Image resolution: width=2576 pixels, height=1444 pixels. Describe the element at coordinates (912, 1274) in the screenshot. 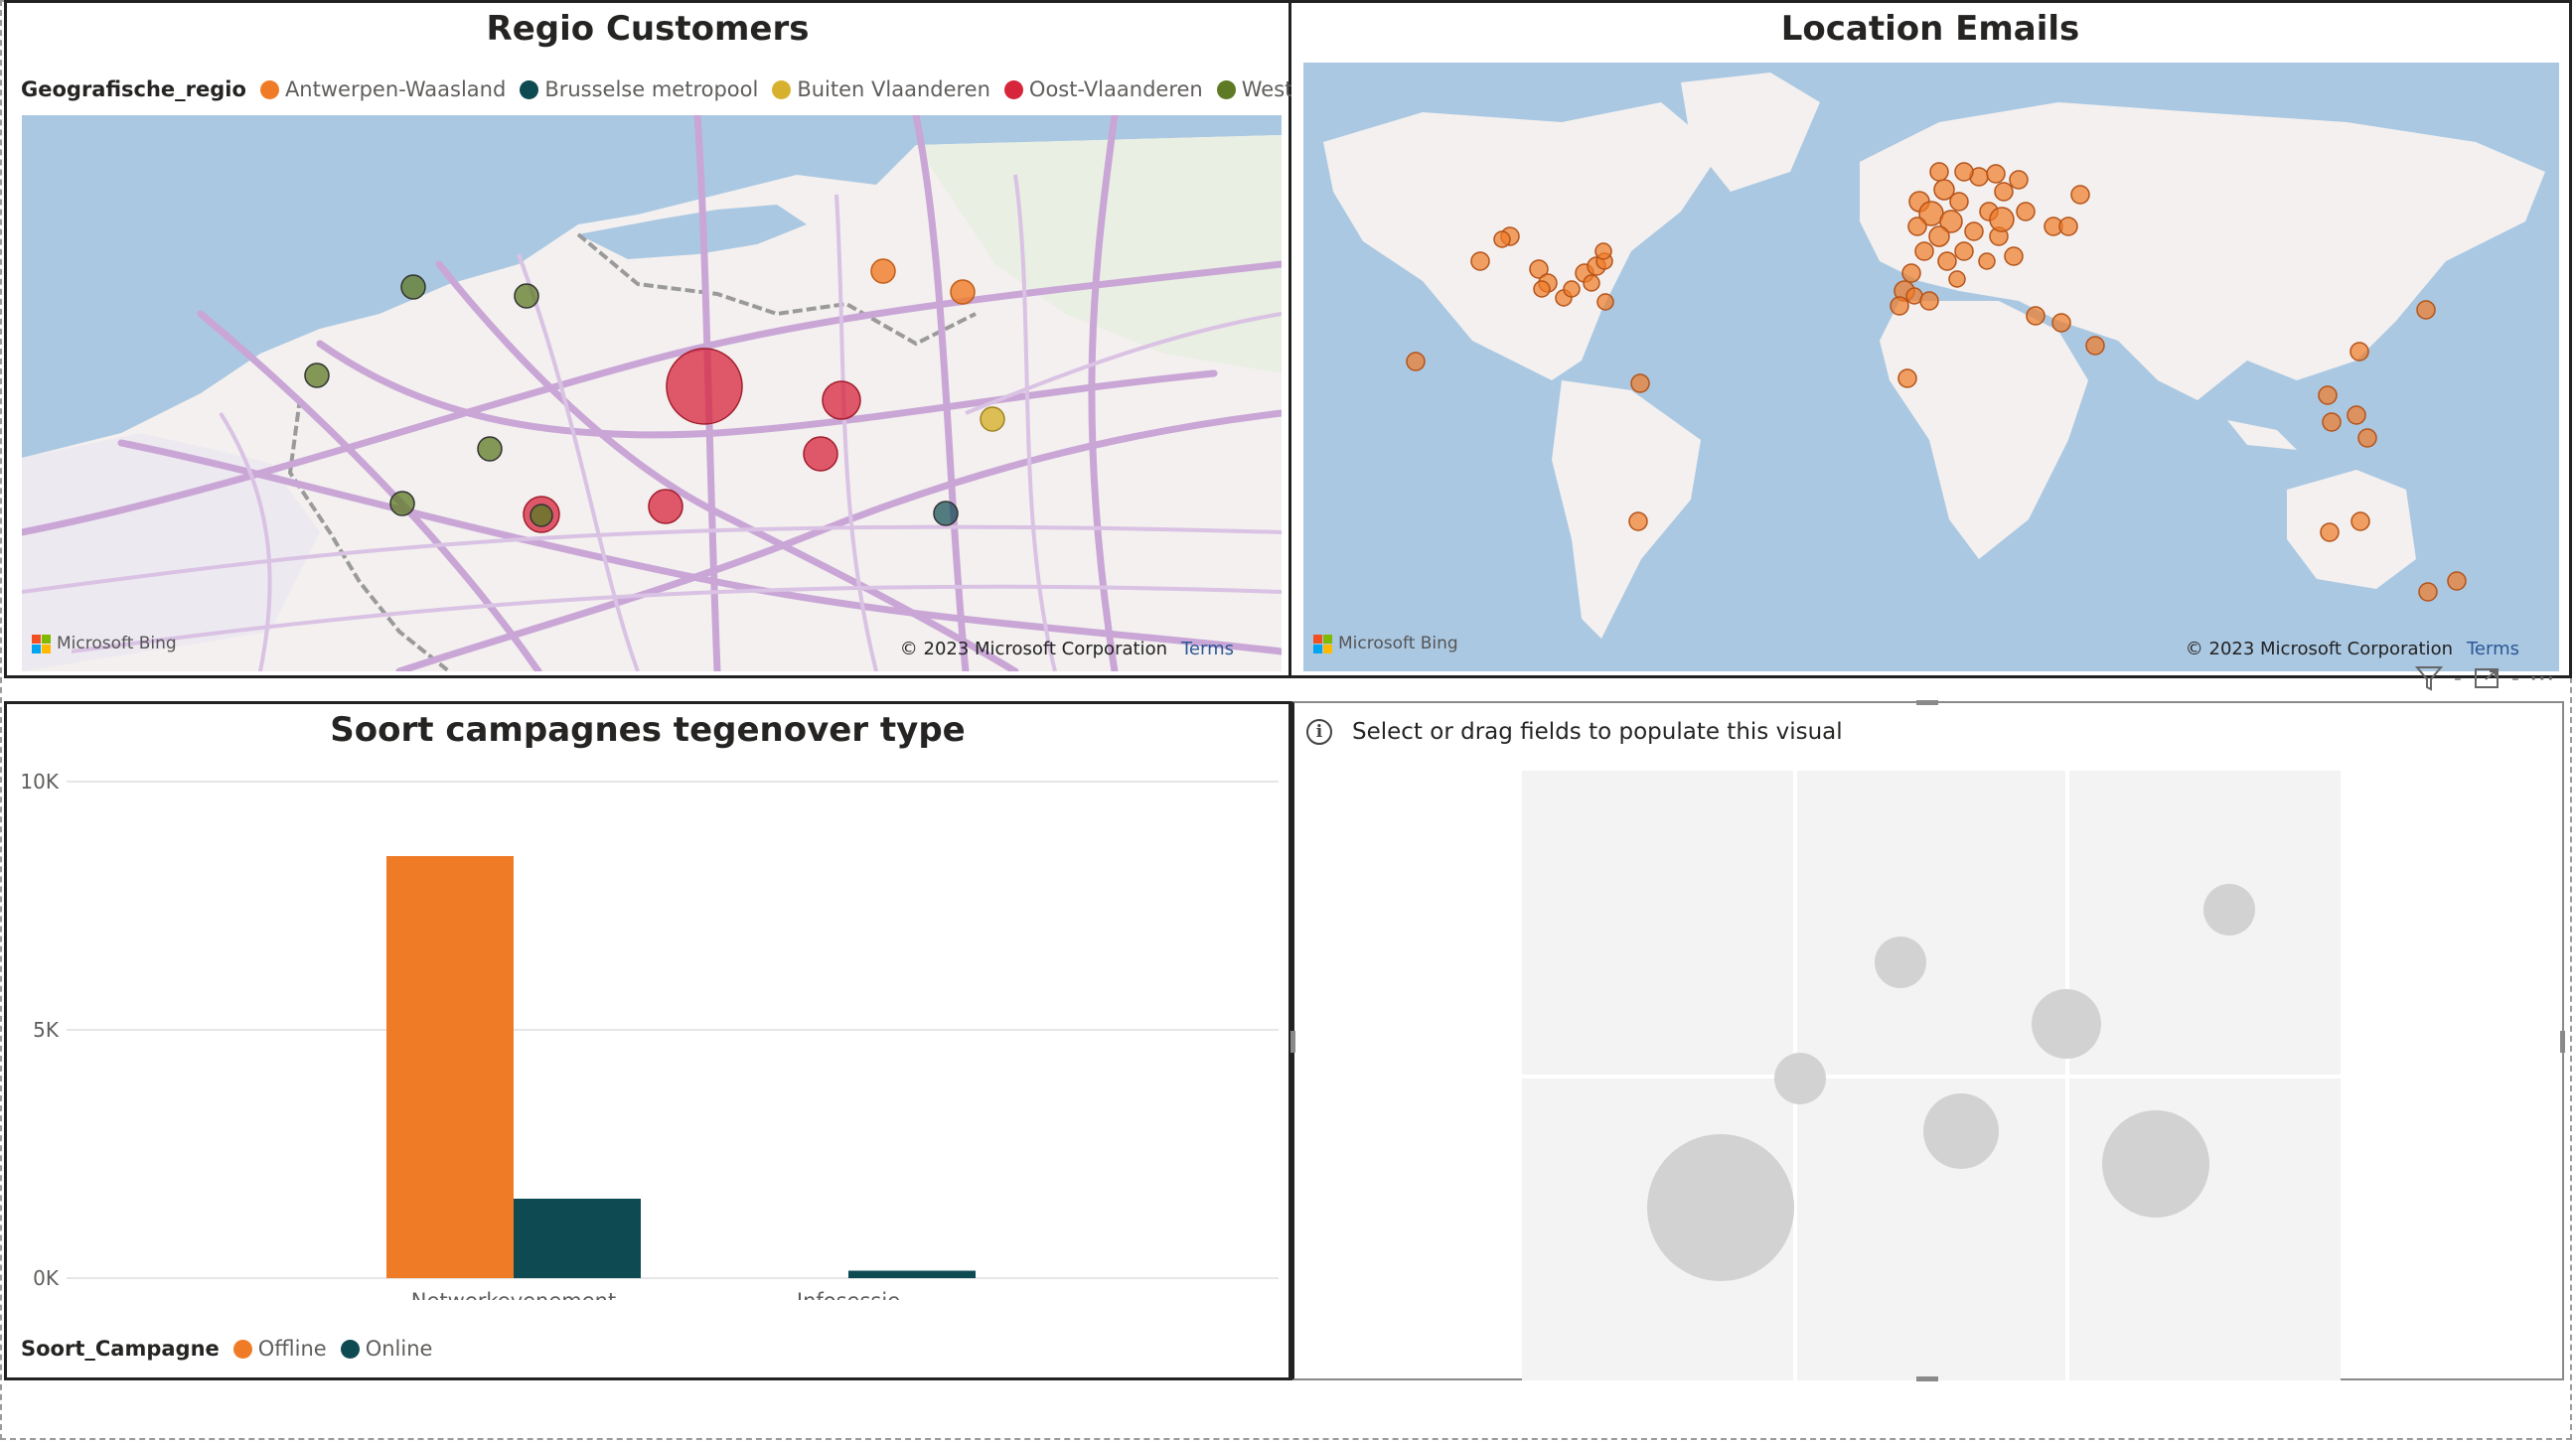

I see `bar-online-infosessie` at that location.